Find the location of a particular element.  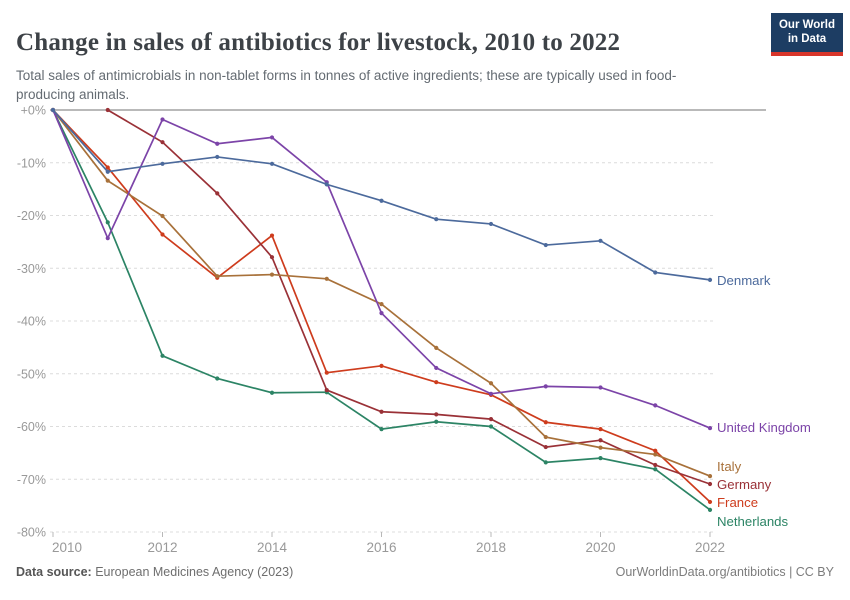

x-axis-tick-label: 2020 is located at coordinates (600, 547).